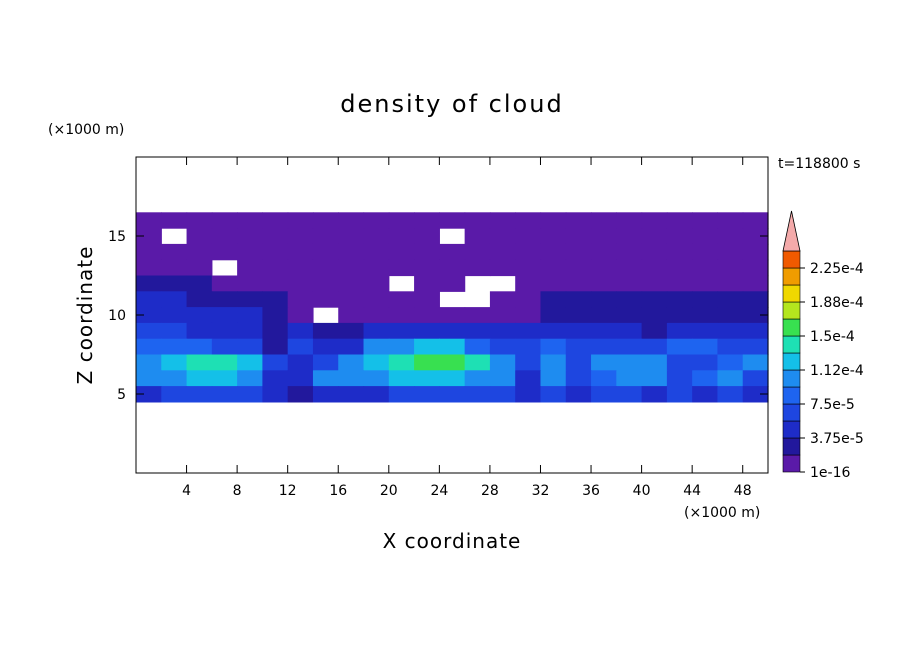 The width and height of the screenshot is (904, 658). I want to click on x-tick-label: 8, so click(237, 491).